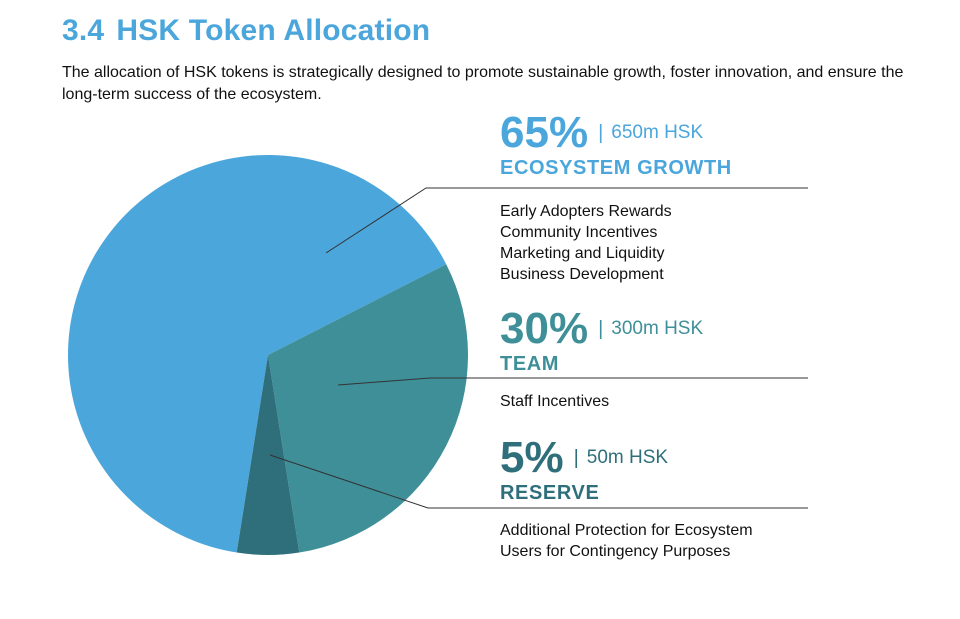 The image size is (960, 619). What do you see at coordinates (268, 455) in the screenshot?
I see `pie-slice-reserve` at bounding box center [268, 455].